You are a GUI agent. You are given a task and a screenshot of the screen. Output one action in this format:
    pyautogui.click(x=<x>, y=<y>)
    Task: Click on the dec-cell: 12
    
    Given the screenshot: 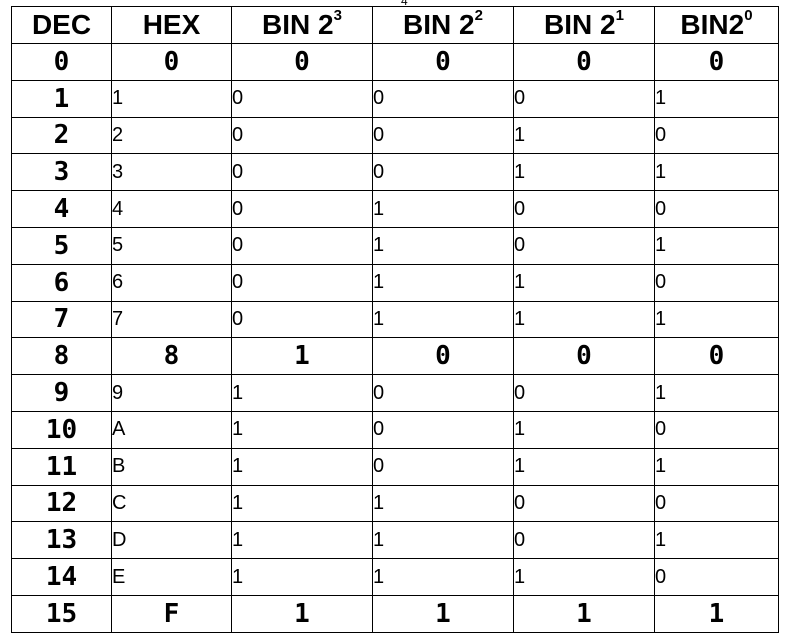 What is the action you would take?
    pyautogui.click(x=61, y=503)
    